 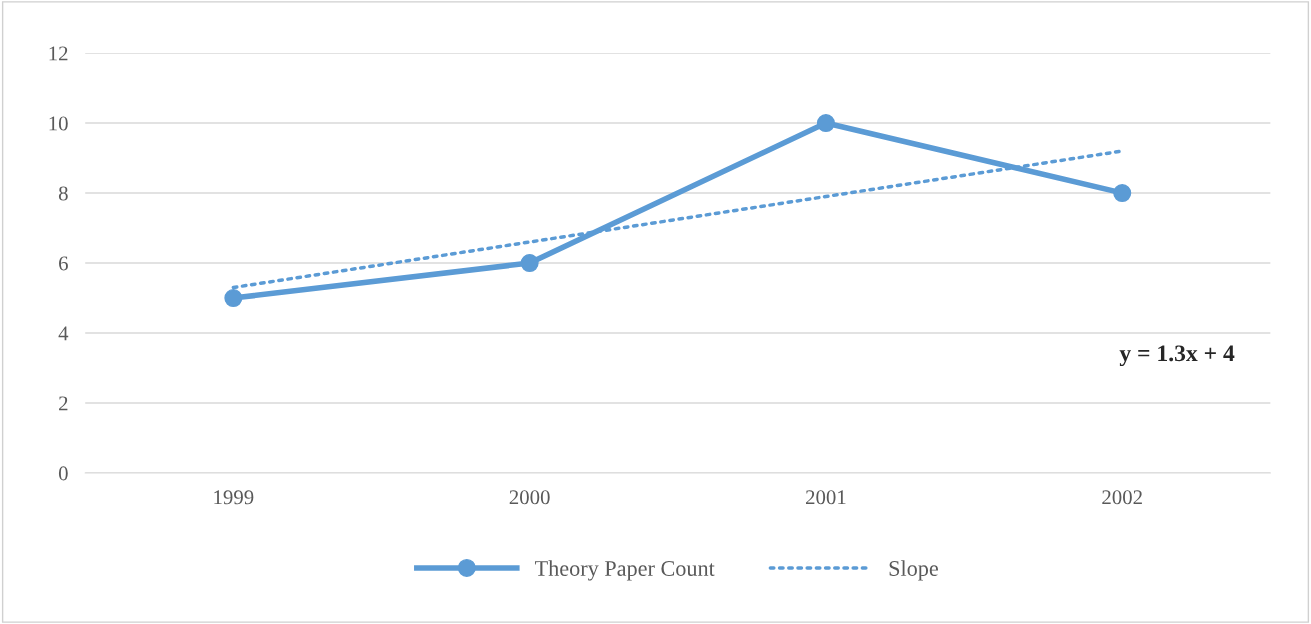 I want to click on y-tick-label: 4, so click(x=63, y=333).